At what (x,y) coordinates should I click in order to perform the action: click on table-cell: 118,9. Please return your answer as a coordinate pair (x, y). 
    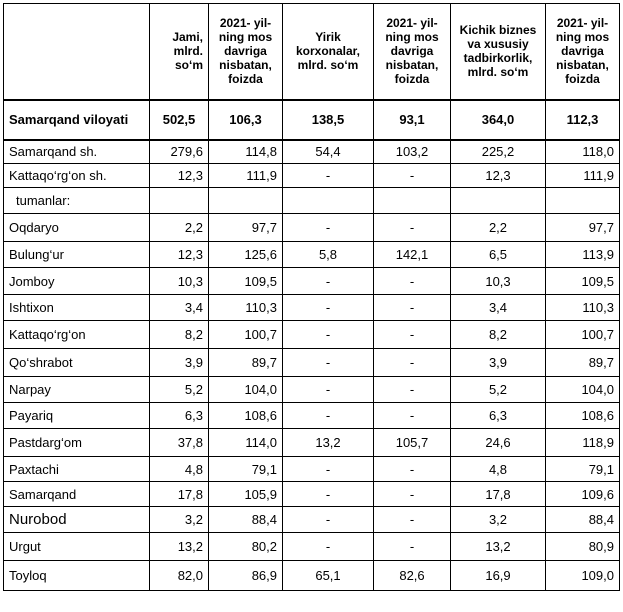
    Looking at the image, I should click on (582, 442).